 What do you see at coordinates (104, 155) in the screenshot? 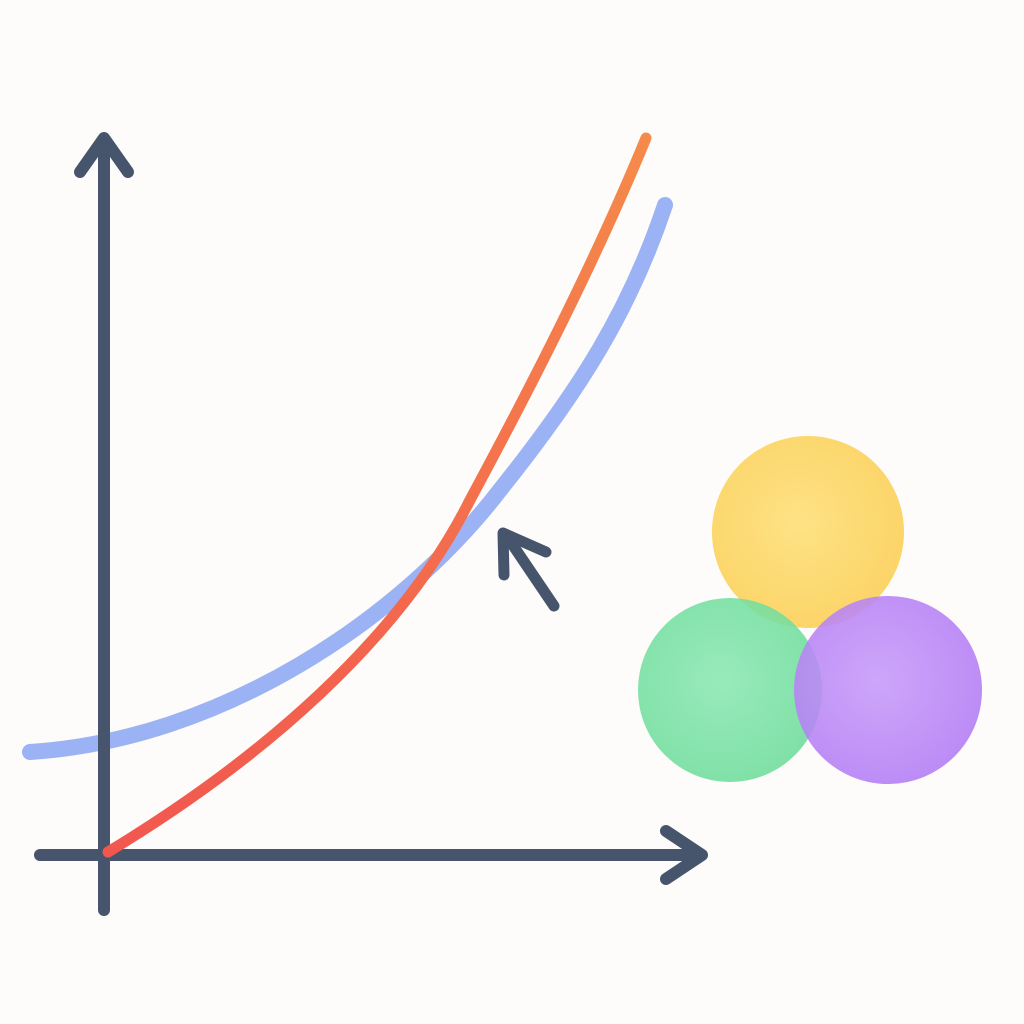
I see `y-axis-arrowhead` at bounding box center [104, 155].